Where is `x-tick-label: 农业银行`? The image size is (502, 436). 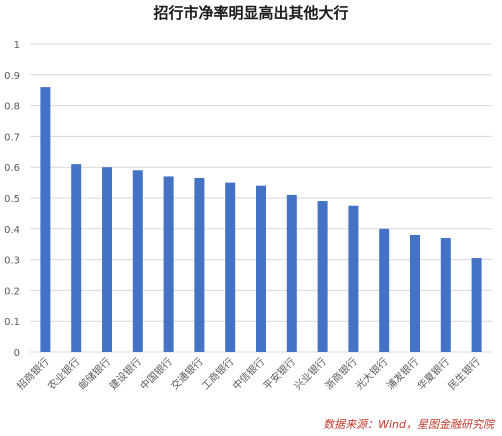 x-tick-label: 农业银行 is located at coordinates (63, 373).